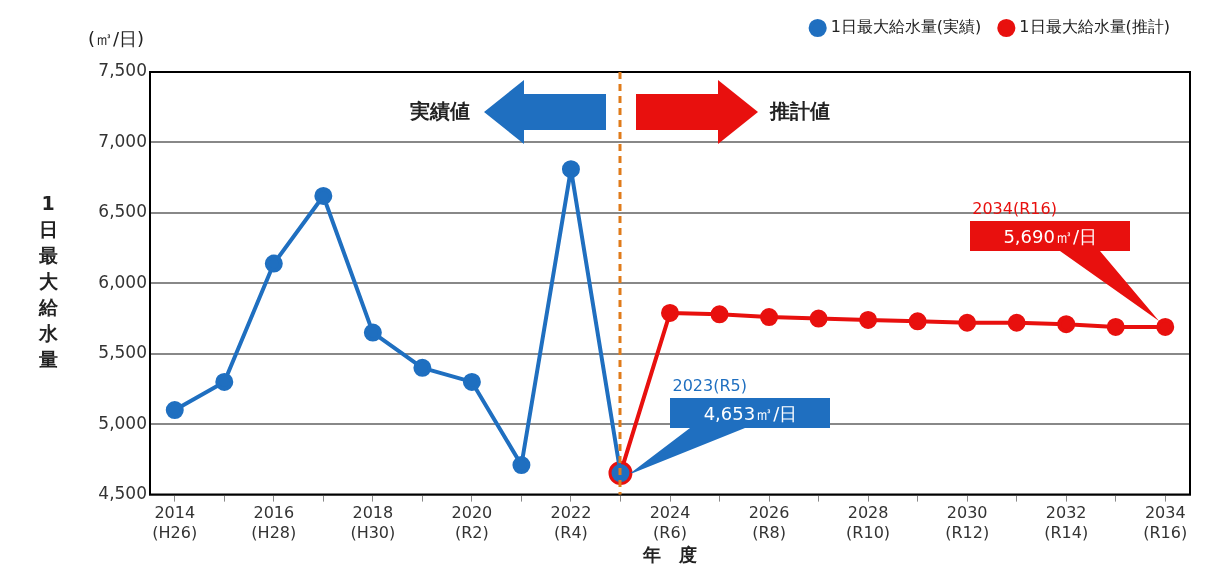  Describe the element at coordinates (709, 386) in the screenshot. I see `annotation: 2023(R5)` at that location.